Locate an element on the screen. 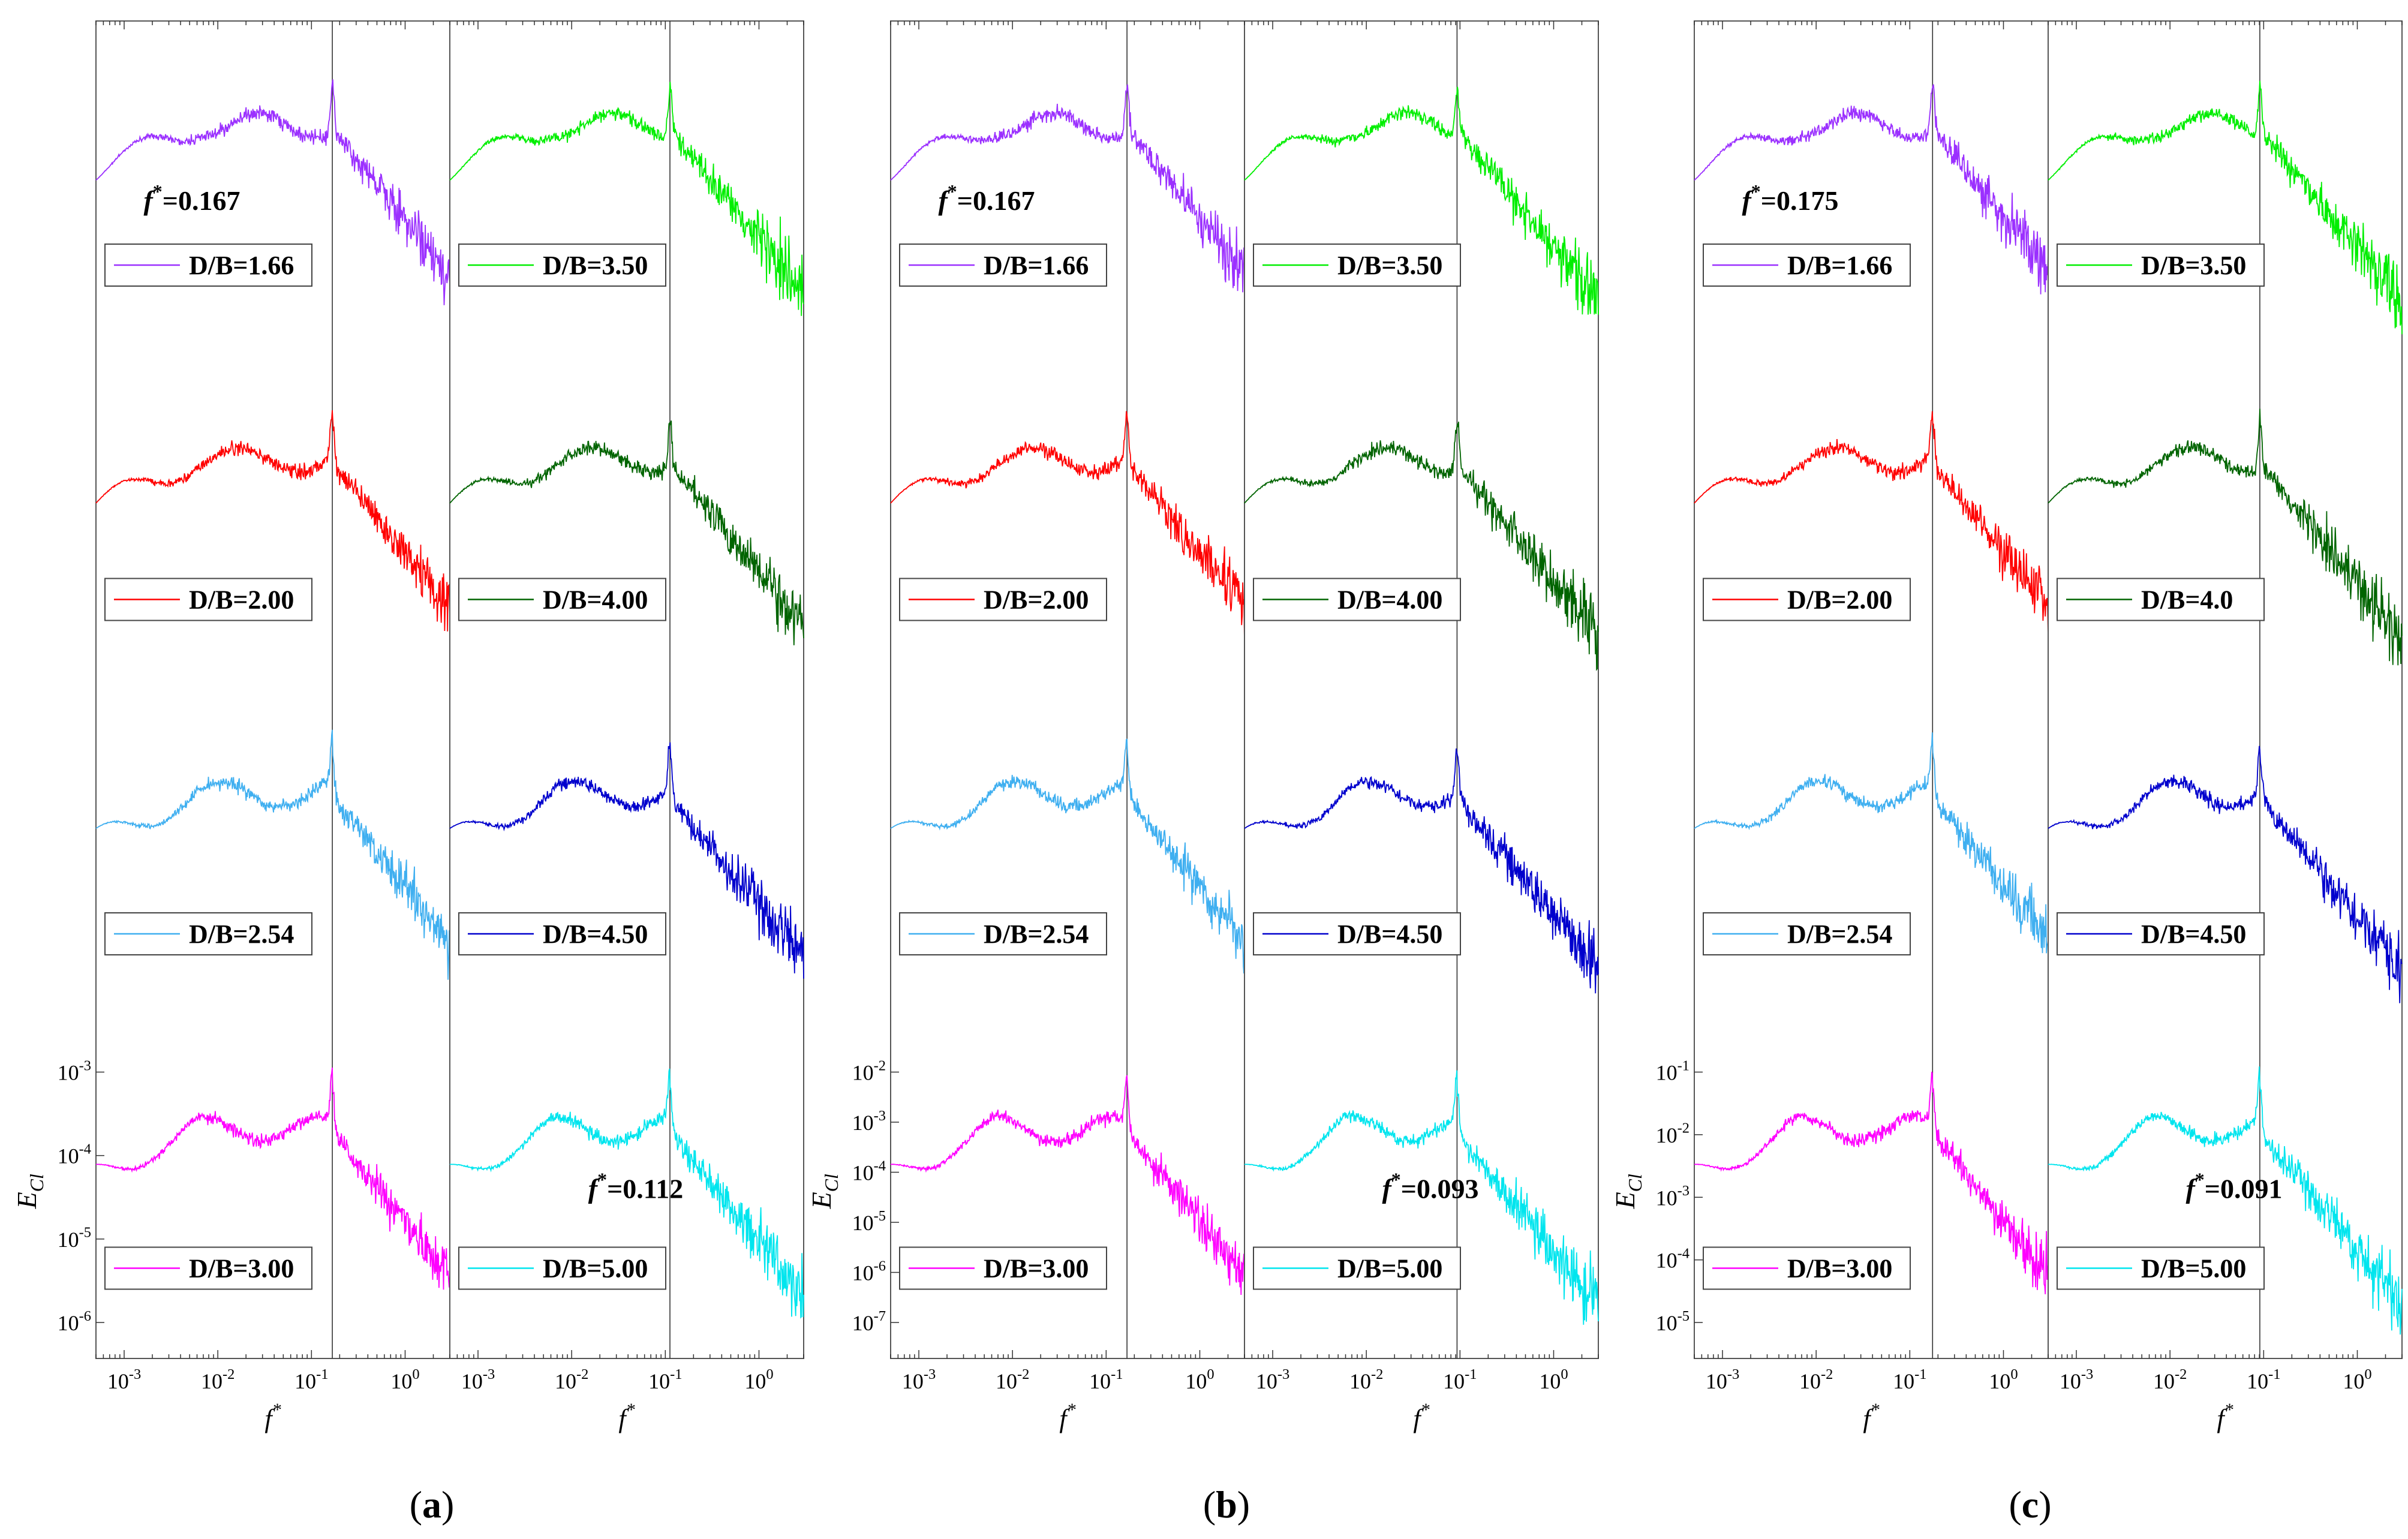  x-tick-label: 10⁻³ is located at coordinates (919, 1379).